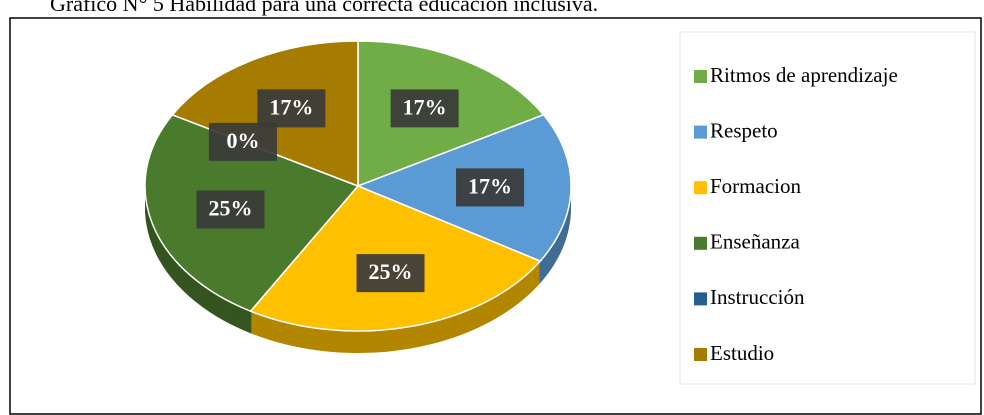 This screenshot has height=415, width=984. I want to click on data-label: 0%, so click(242, 140).